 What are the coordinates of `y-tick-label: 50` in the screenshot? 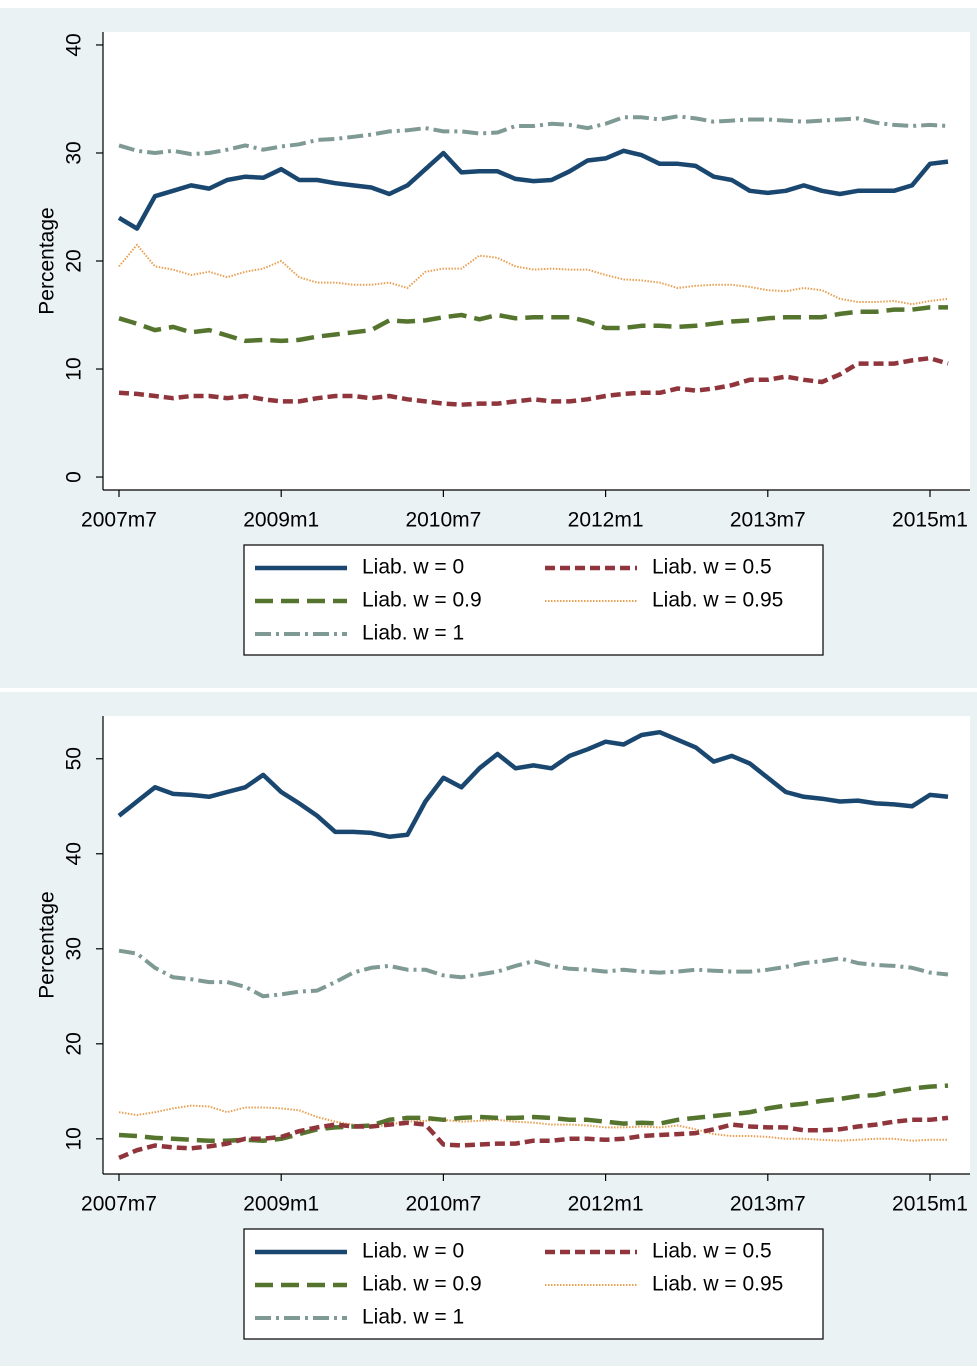 It's located at (74, 758).